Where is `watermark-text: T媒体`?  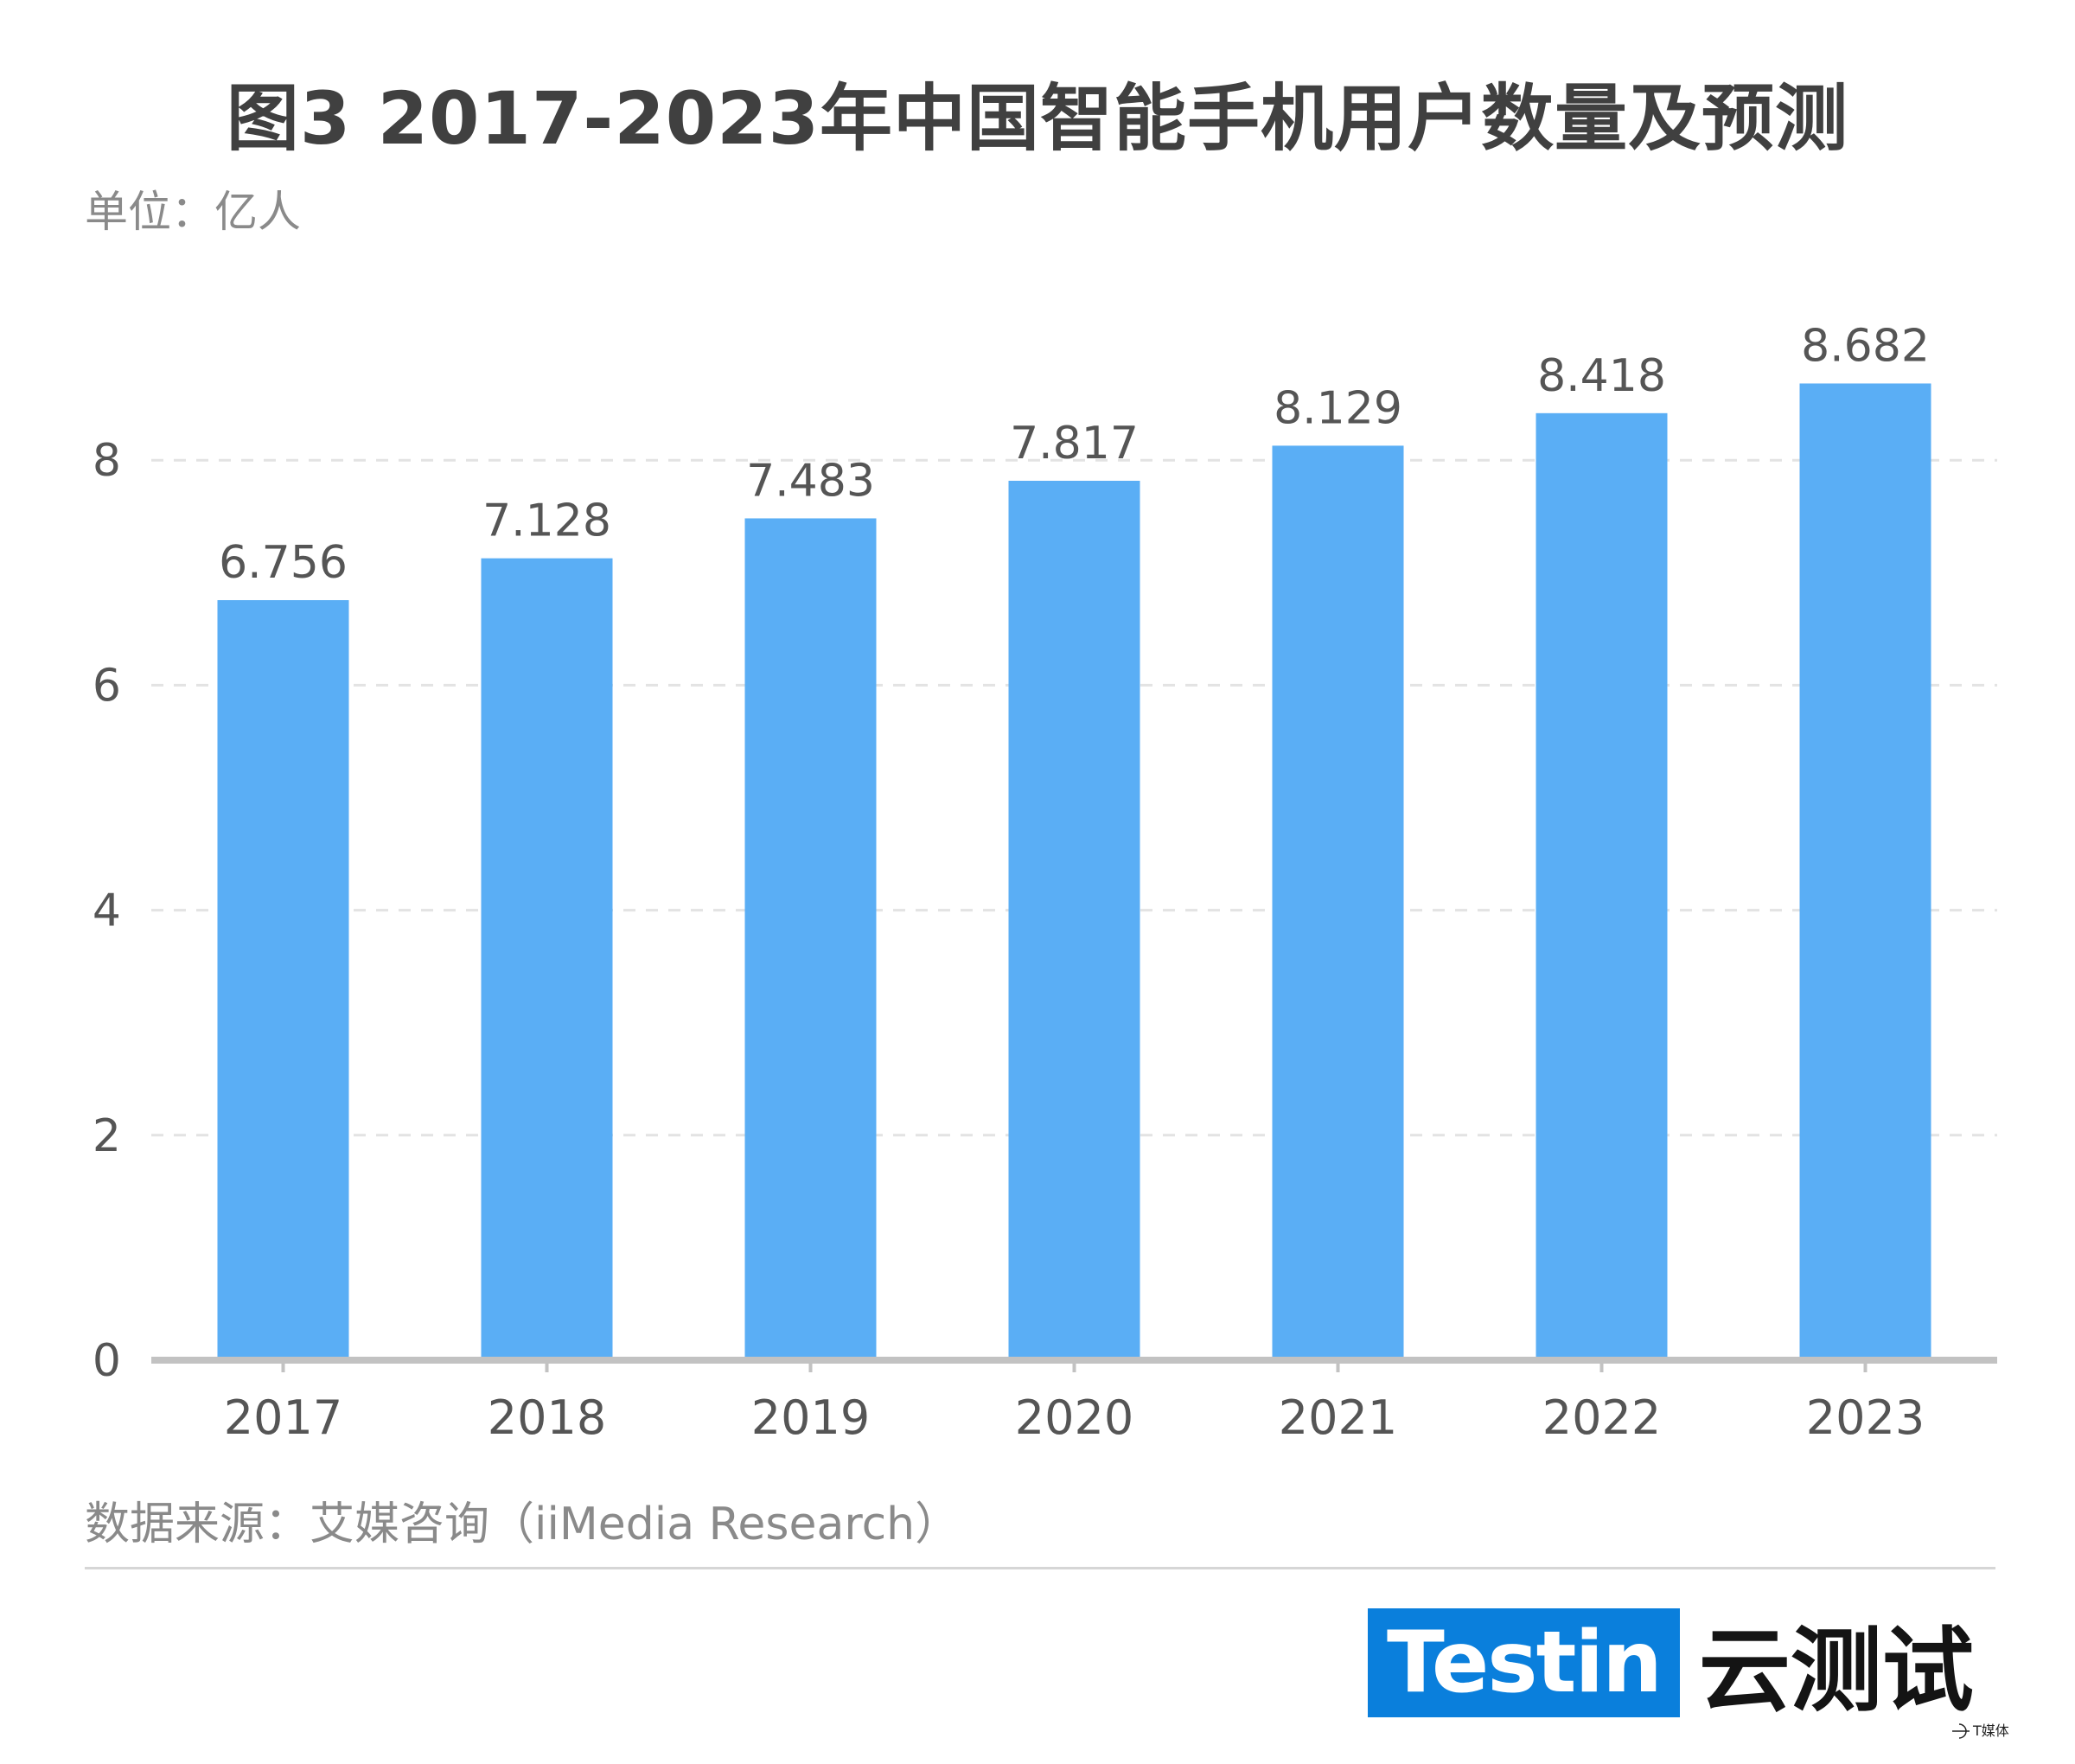
watermark-text: T媒体 is located at coordinates (1991, 1730).